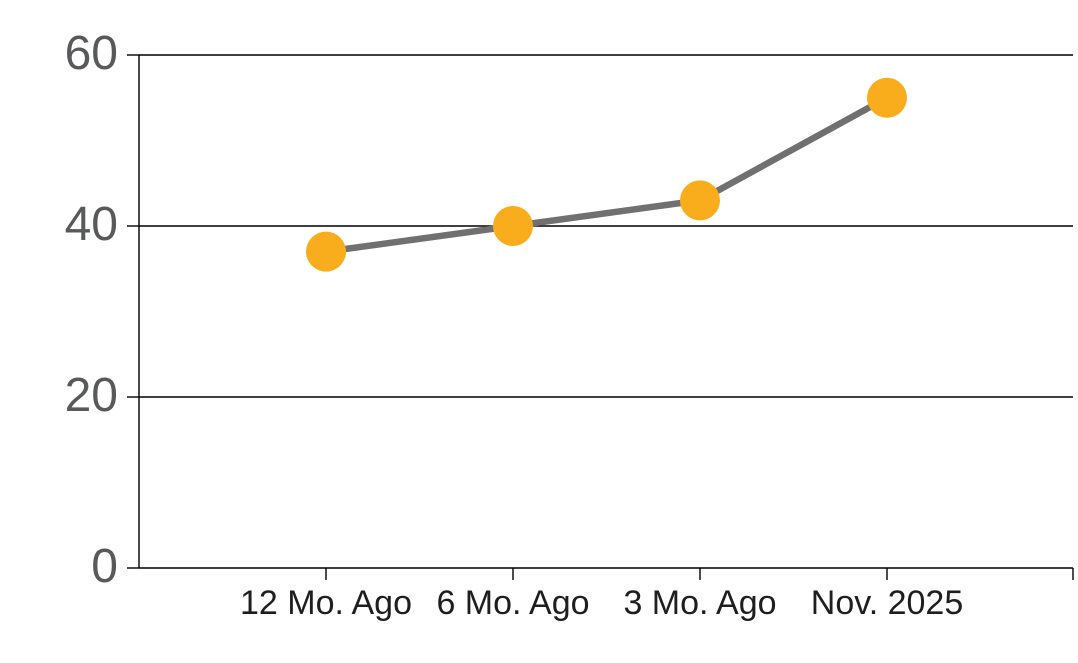  What do you see at coordinates (91, 395) in the screenshot?
I see `y-axis-tick-label: 20` at bounding box center [91, 395].